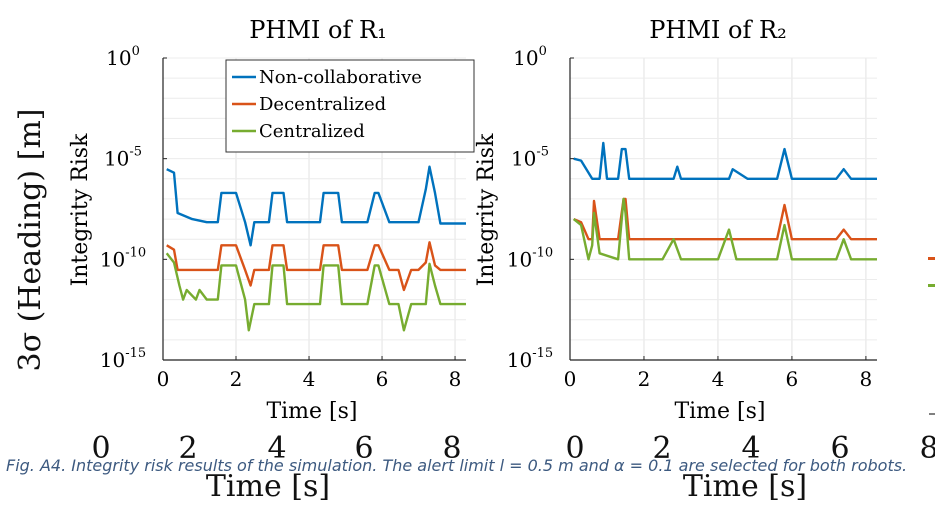 This screenshot has width=935, height=506. What do you see at coordinates (719, 411) in the screenshot?
I see `x-axis-label-r2: Time [s]` at bounding box center [719, 411].